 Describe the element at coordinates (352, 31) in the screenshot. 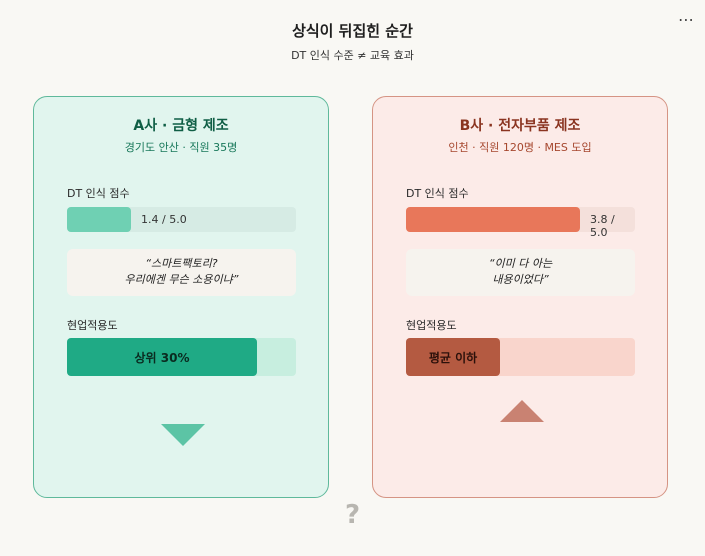

I see `page-title: 상식이 뒤집힌 순간` at that location.